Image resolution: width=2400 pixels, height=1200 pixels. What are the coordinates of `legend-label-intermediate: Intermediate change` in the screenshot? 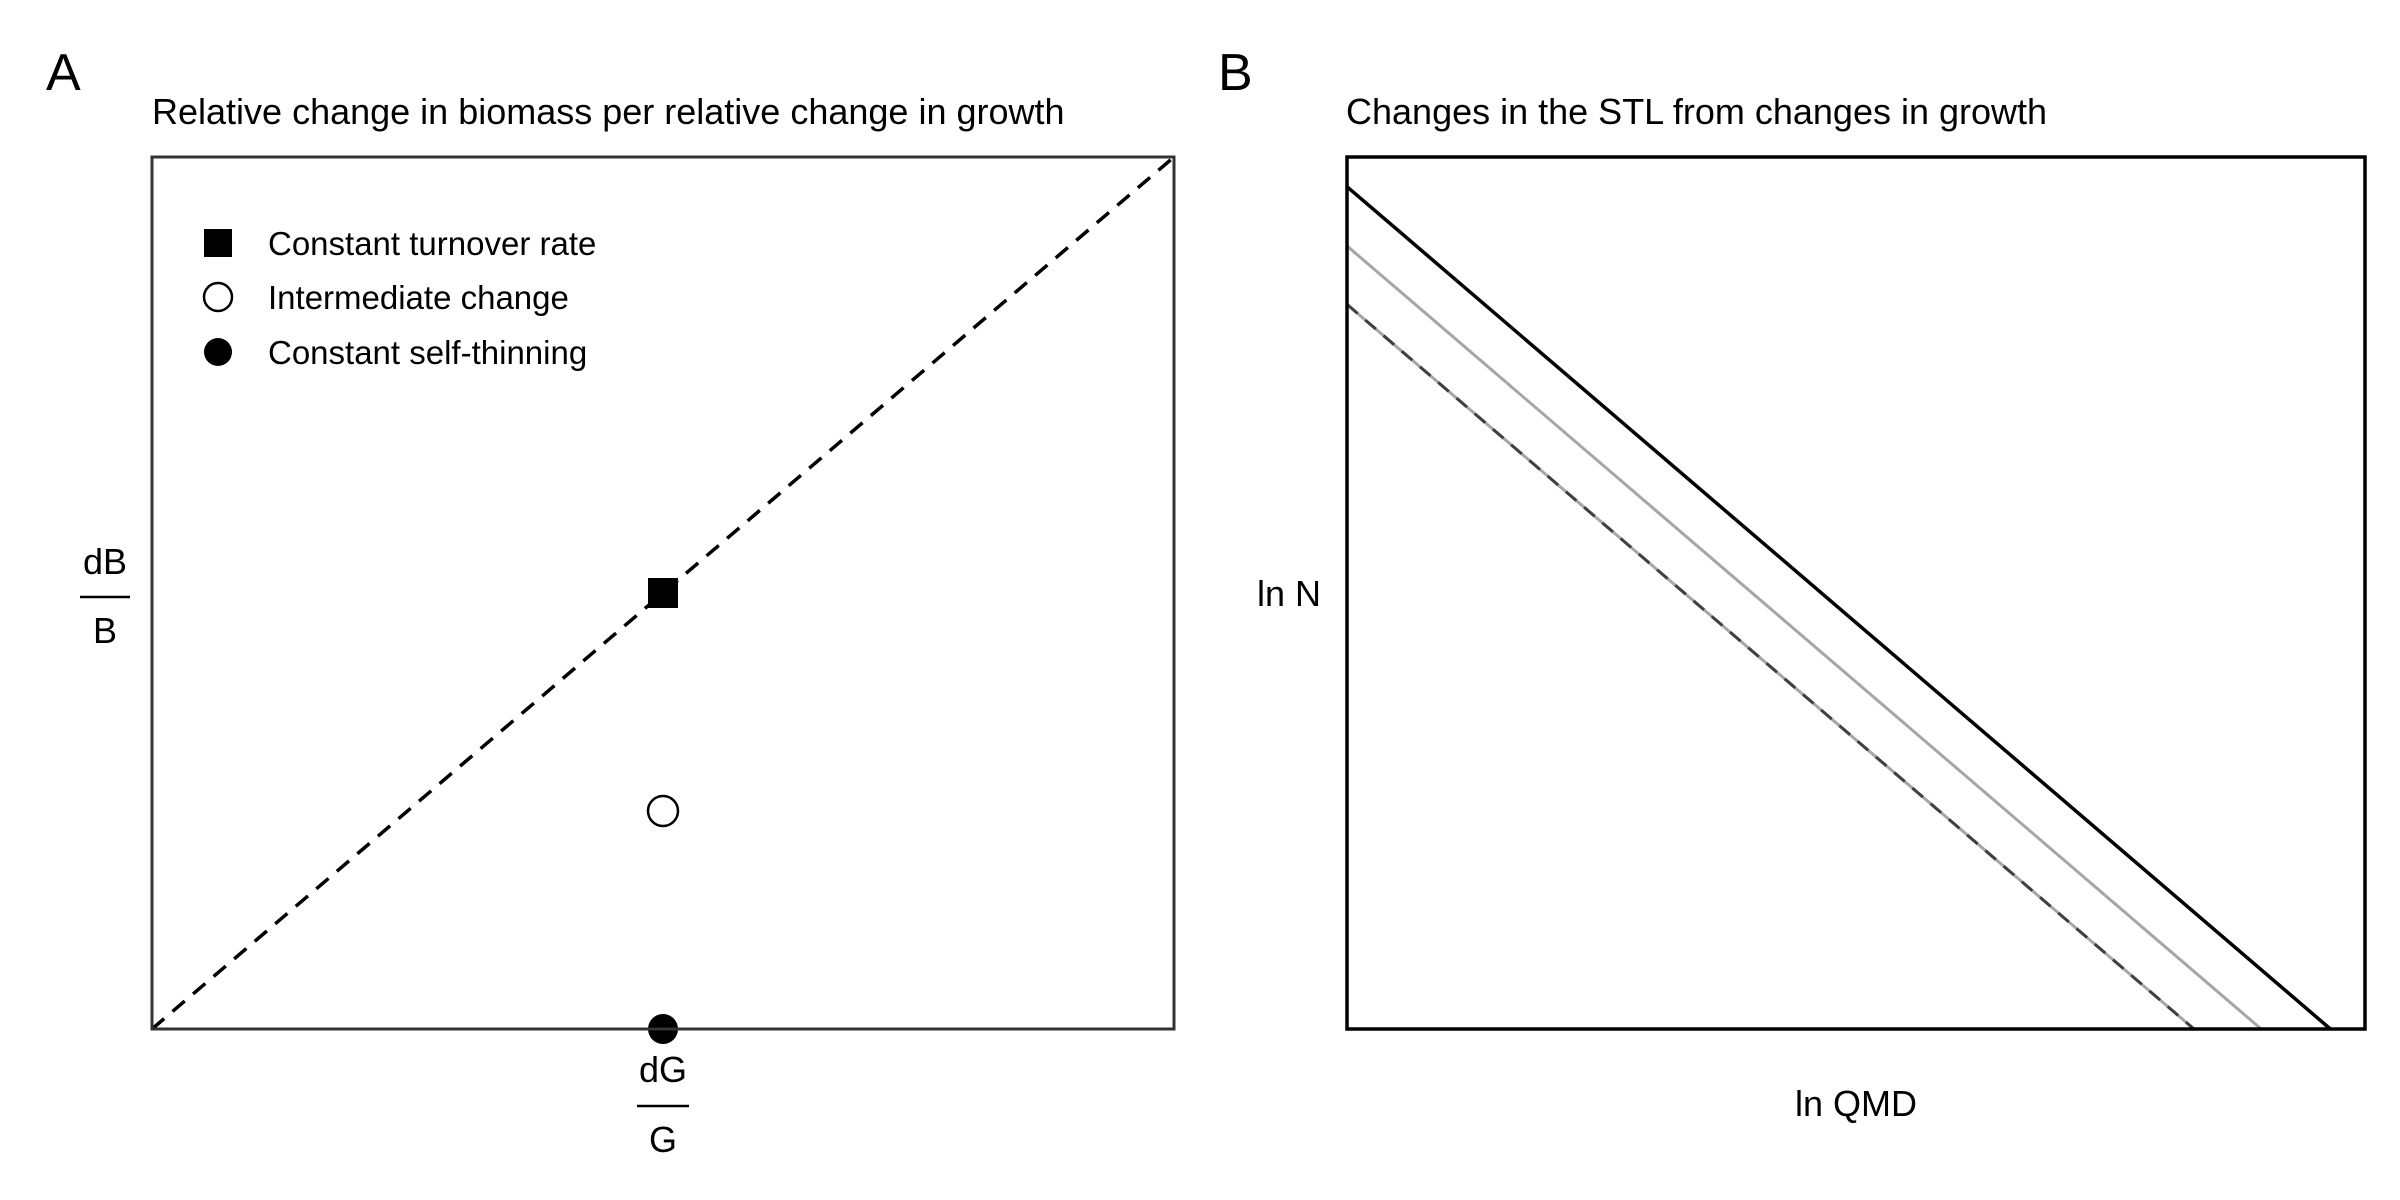 It's located at (418, 297).